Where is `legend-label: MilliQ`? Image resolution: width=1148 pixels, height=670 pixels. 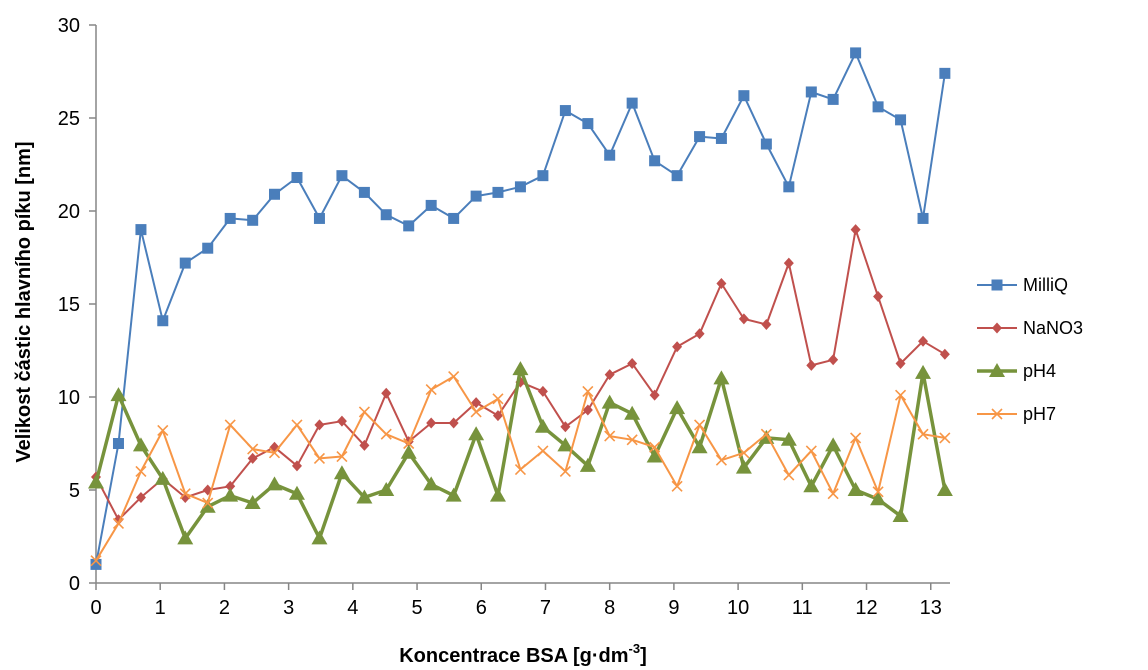 legend-label: MilliQ is located at coordinates (1045, 285).